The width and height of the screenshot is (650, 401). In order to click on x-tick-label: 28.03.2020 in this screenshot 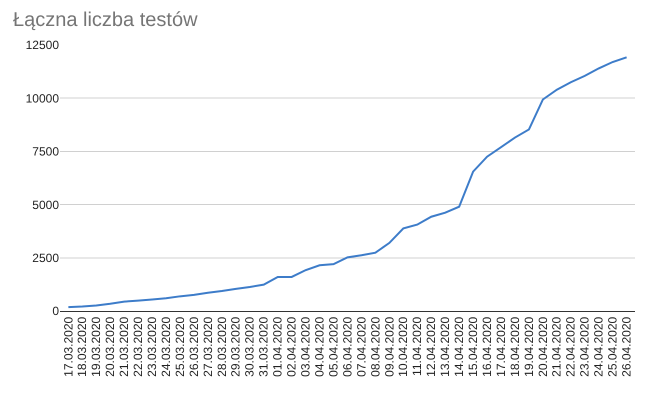, I will do `click(221, 346)`.